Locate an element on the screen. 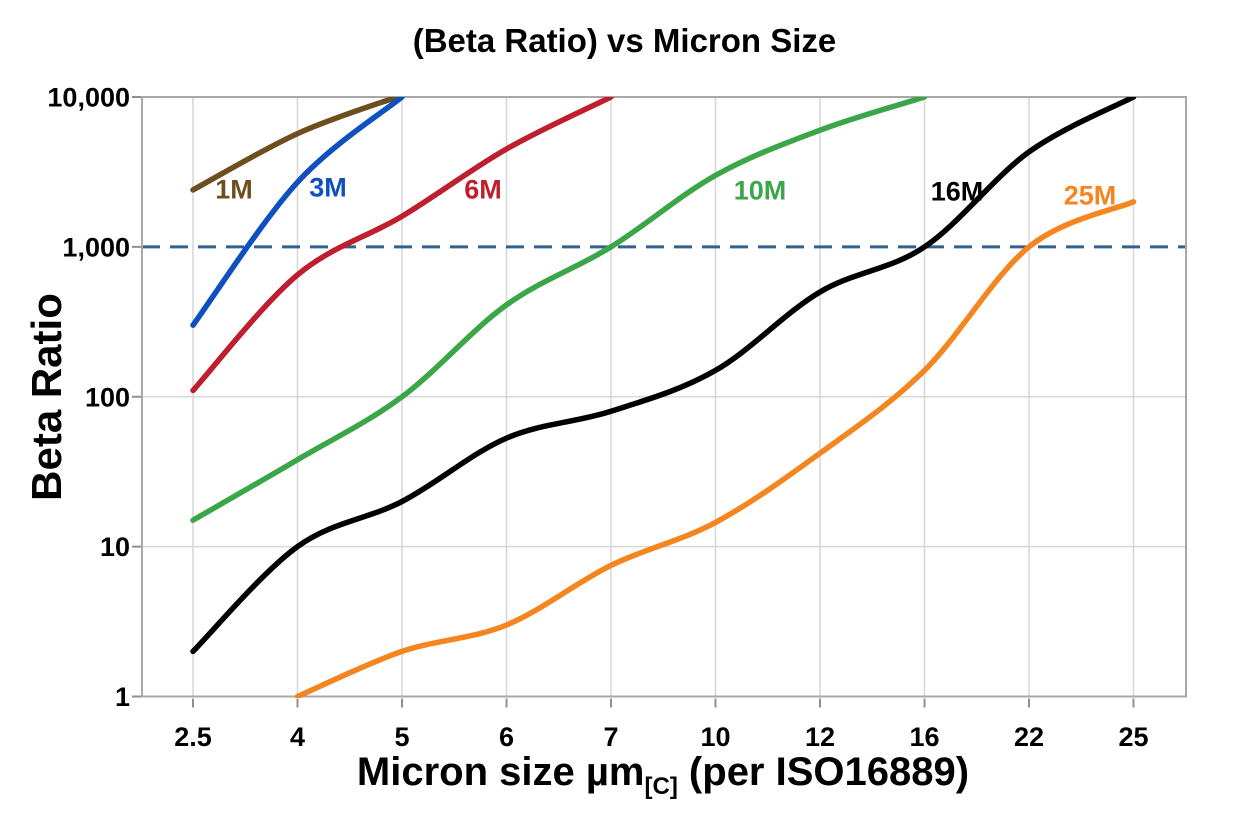 This screenshot has height=819, width=1249. curve-6m is located at coordinates (402, 245).